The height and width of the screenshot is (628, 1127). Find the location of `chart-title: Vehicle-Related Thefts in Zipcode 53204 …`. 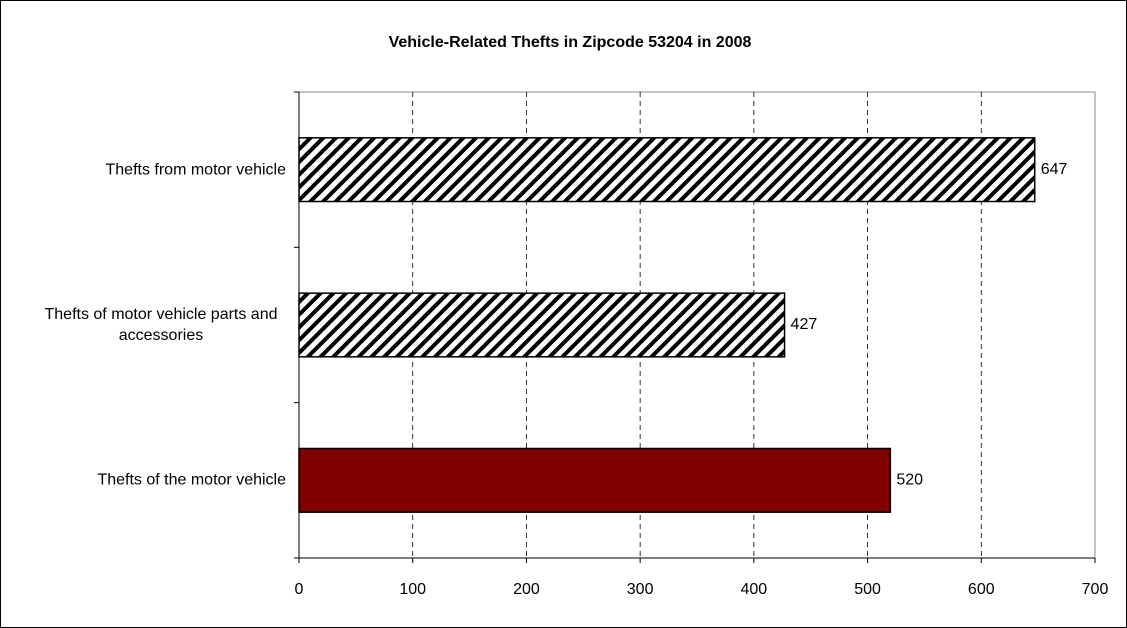

chart-title: Vehicle-Related Thefts in Zipcode 53204 … is located at coordinates (570, 42).